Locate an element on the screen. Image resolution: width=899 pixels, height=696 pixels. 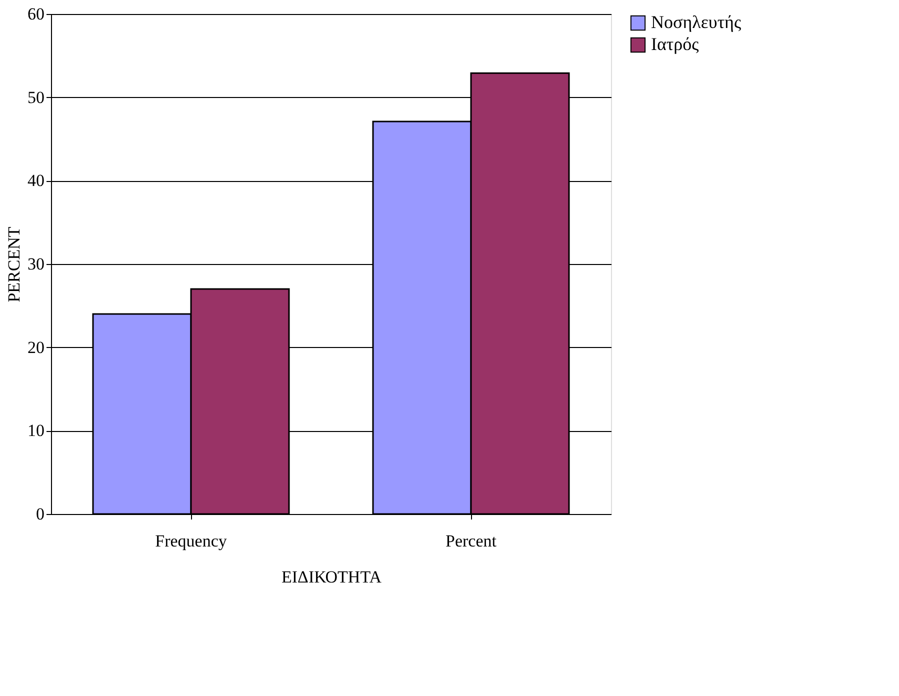
y-tick-label: 10 is located at coordinates (36, 430).